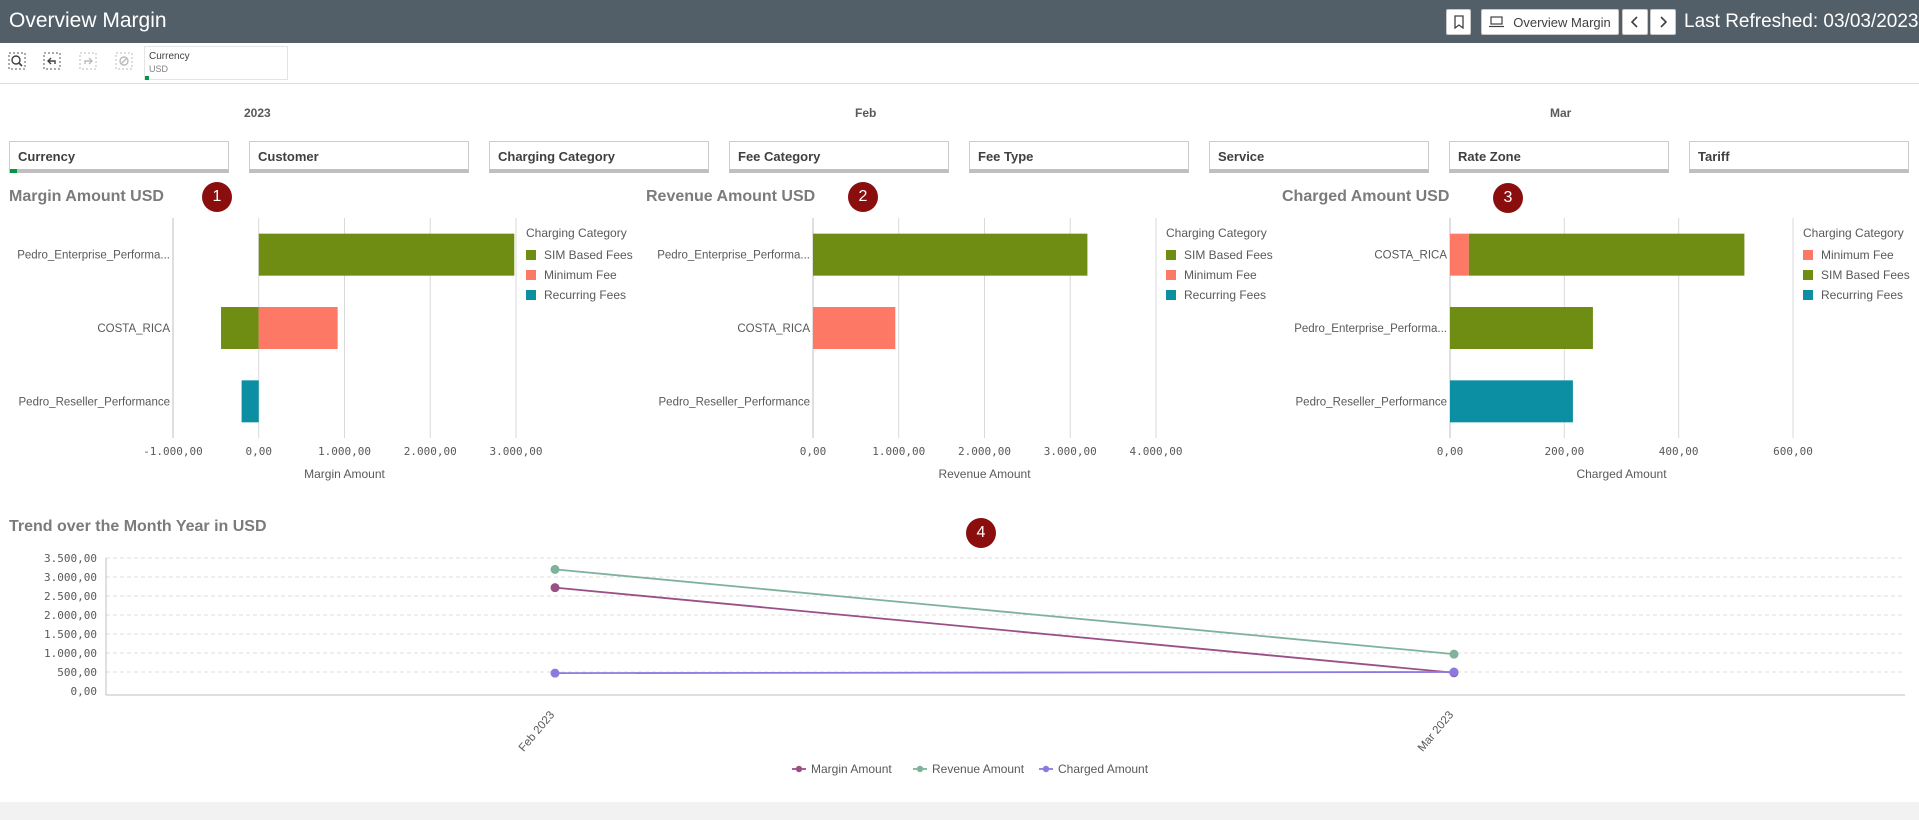 The height and width of the screenshot is (820, 1919). What do you see at coordinates (17, 61) in the screenshot?
I see `smart-search-icon` at bounding box center [17, 61].